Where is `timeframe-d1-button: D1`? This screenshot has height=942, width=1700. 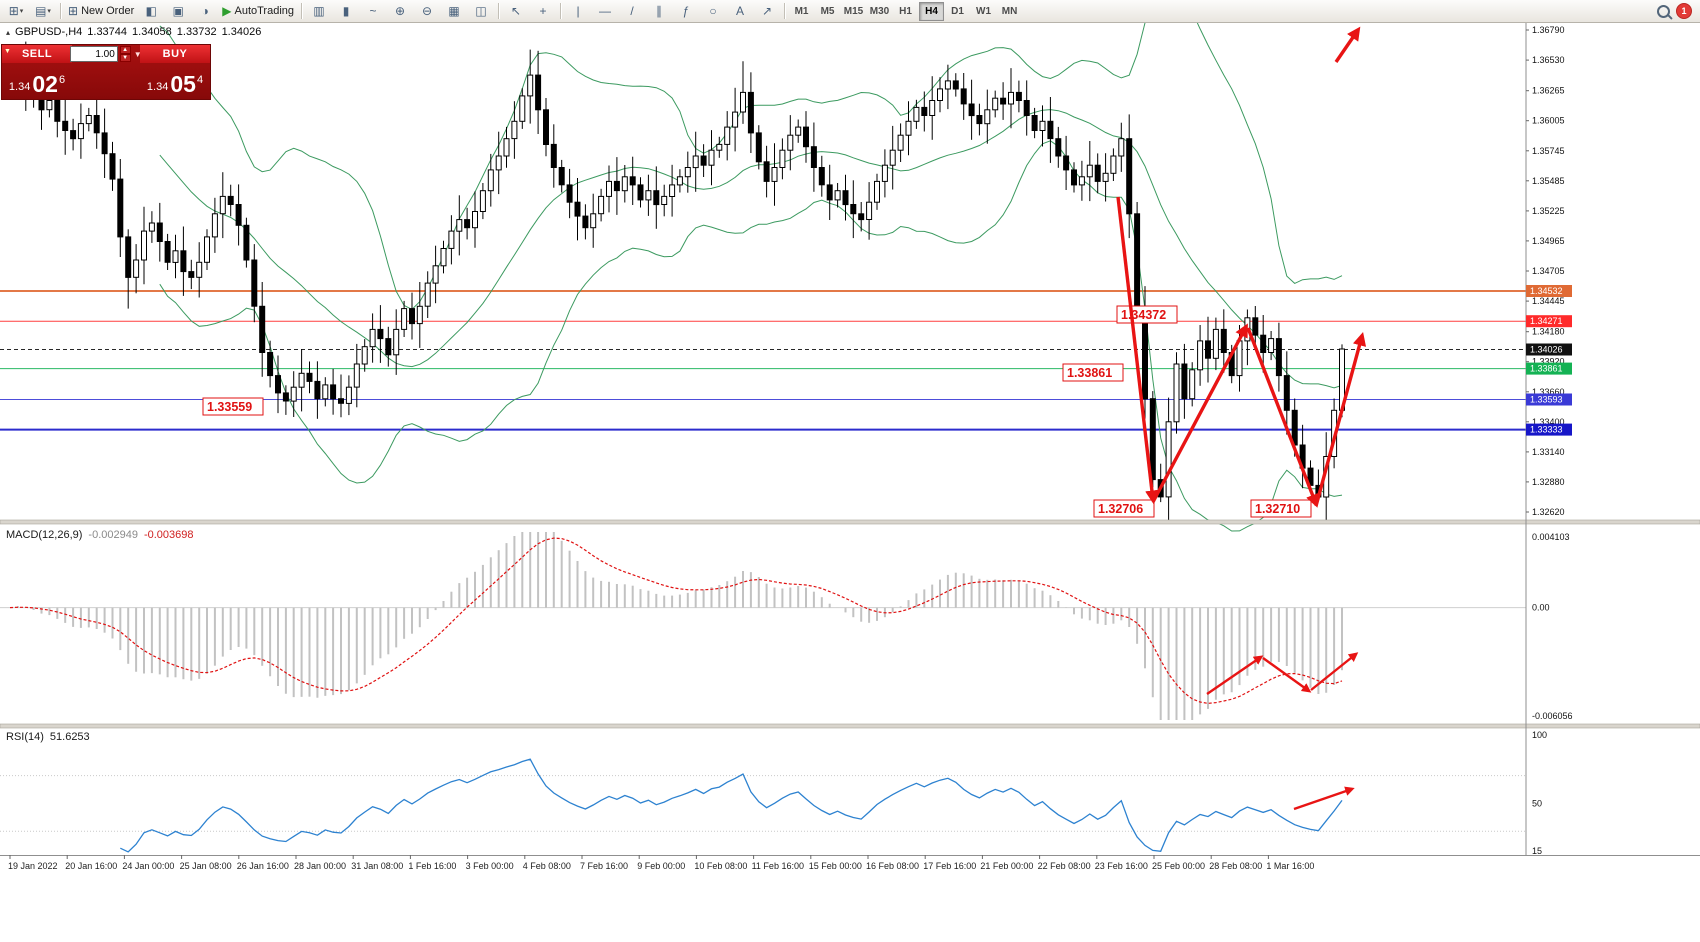
timeframe-d1-button: D1 is located at coordinates (957, 11).